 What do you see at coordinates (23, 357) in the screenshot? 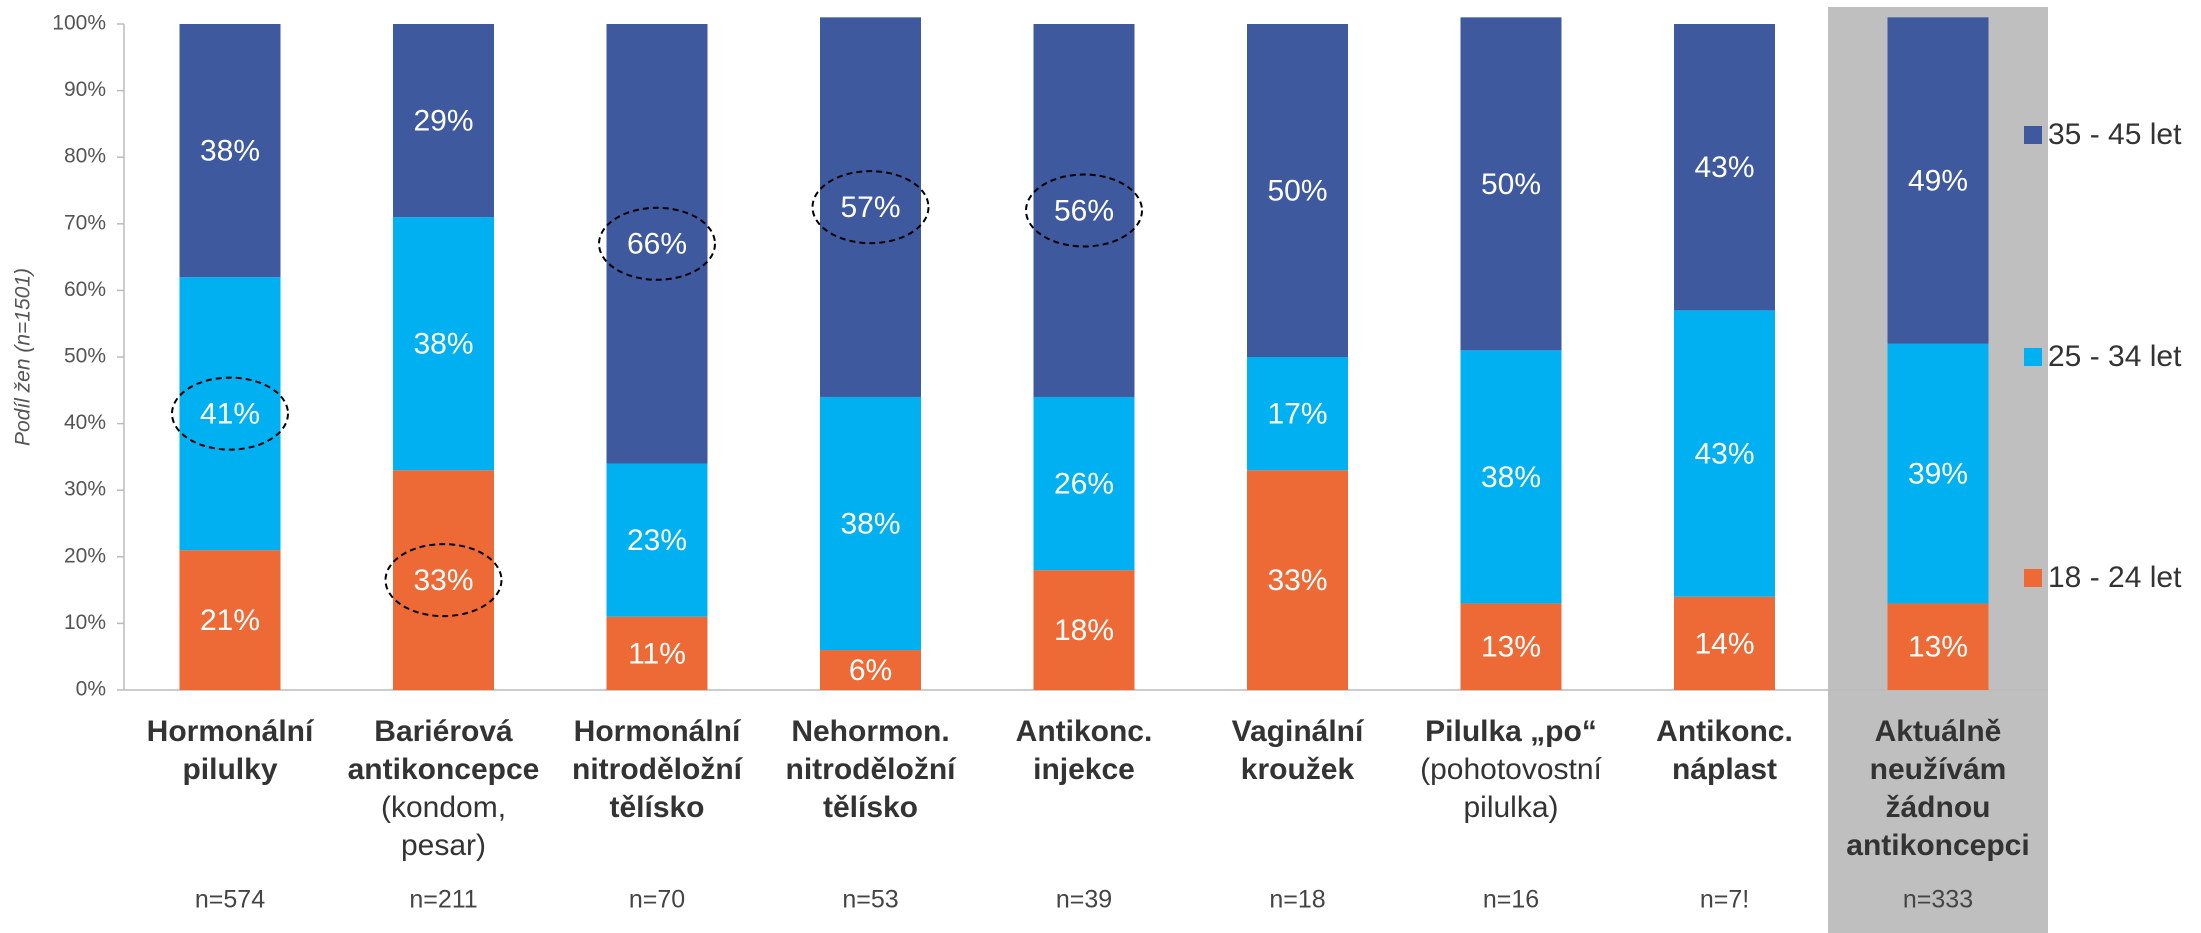
I see `y-axis-label: Podíl žen (n=1501)` at bounding box center [23, 357].